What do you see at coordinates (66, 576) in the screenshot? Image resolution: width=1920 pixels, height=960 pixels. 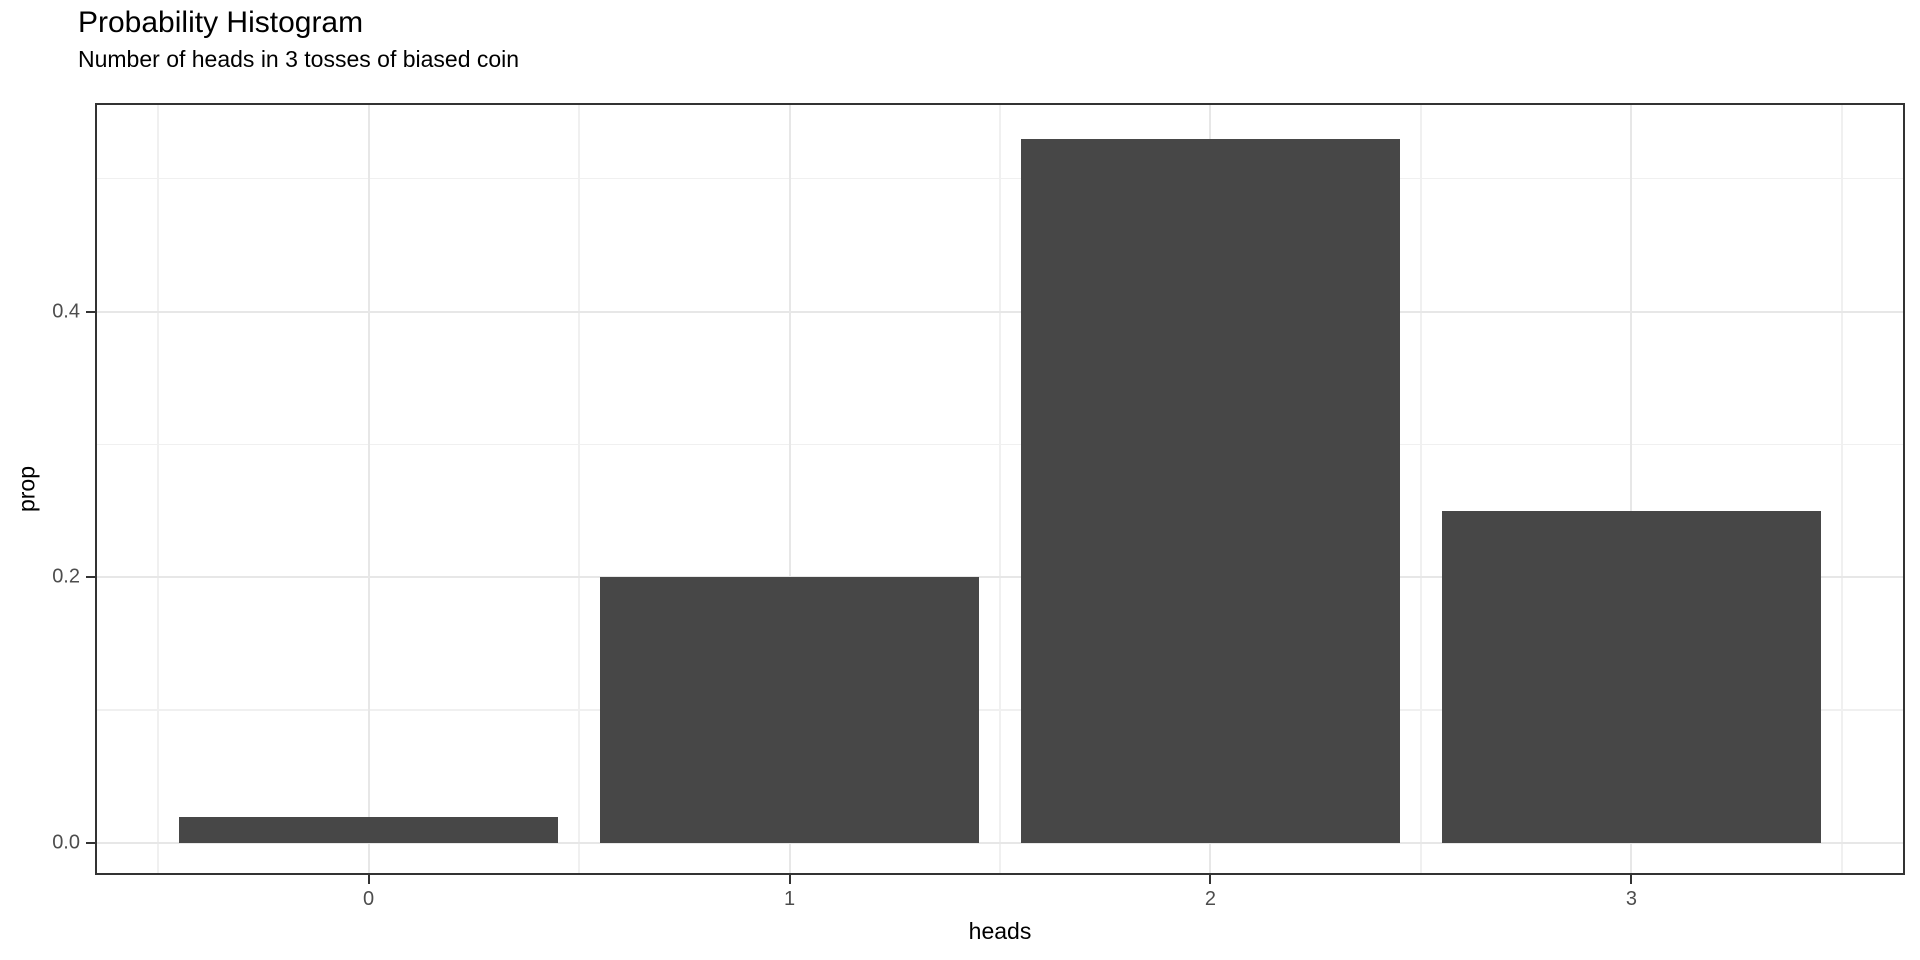 I see `y-tick-label: 0.2` at bounding box center [66, 576].